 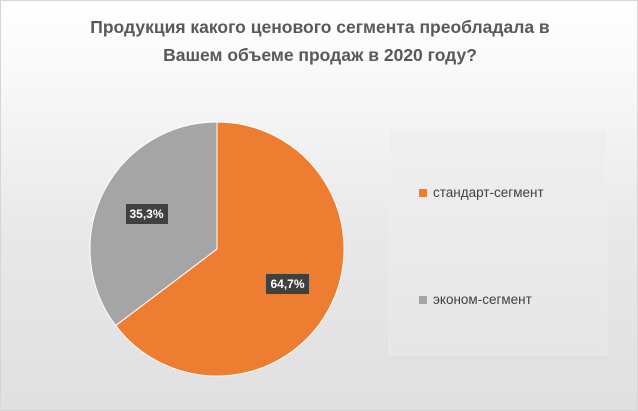 I want to click on legend-item-standard: стандарт-сегмент, so click(x=481, y=192).